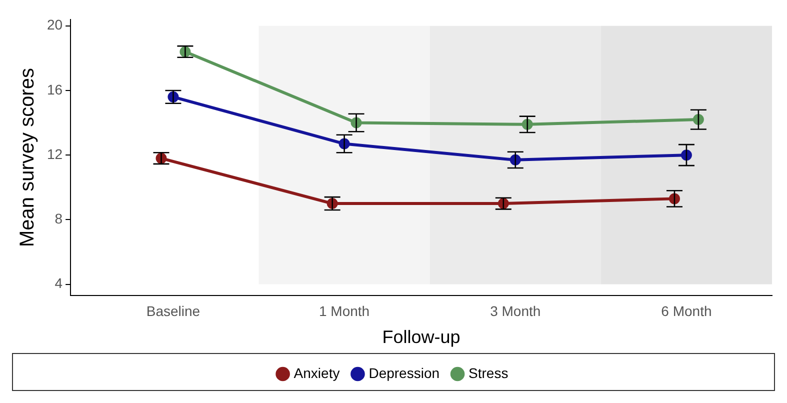  I want to click on x-tick-label: 6 Month, so click(686, 310).